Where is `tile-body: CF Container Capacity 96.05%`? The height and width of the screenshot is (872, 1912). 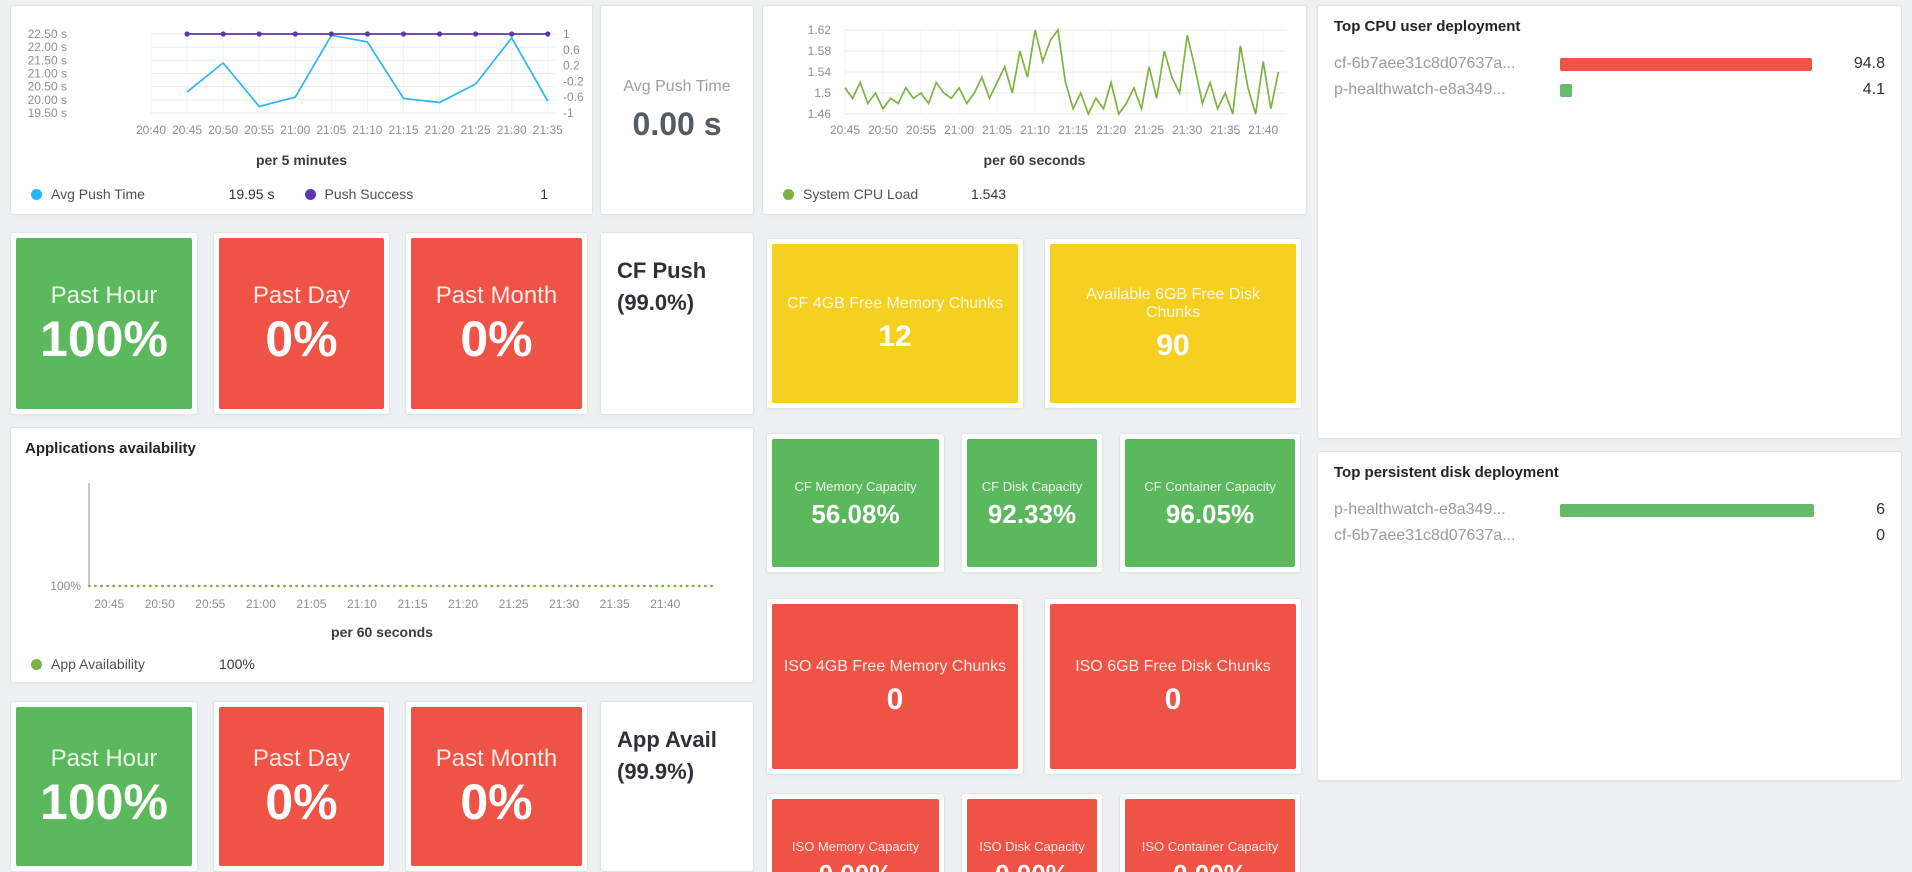 tile-body: CF Container Capacity 96.05% is located at coordinates (1210, 503).